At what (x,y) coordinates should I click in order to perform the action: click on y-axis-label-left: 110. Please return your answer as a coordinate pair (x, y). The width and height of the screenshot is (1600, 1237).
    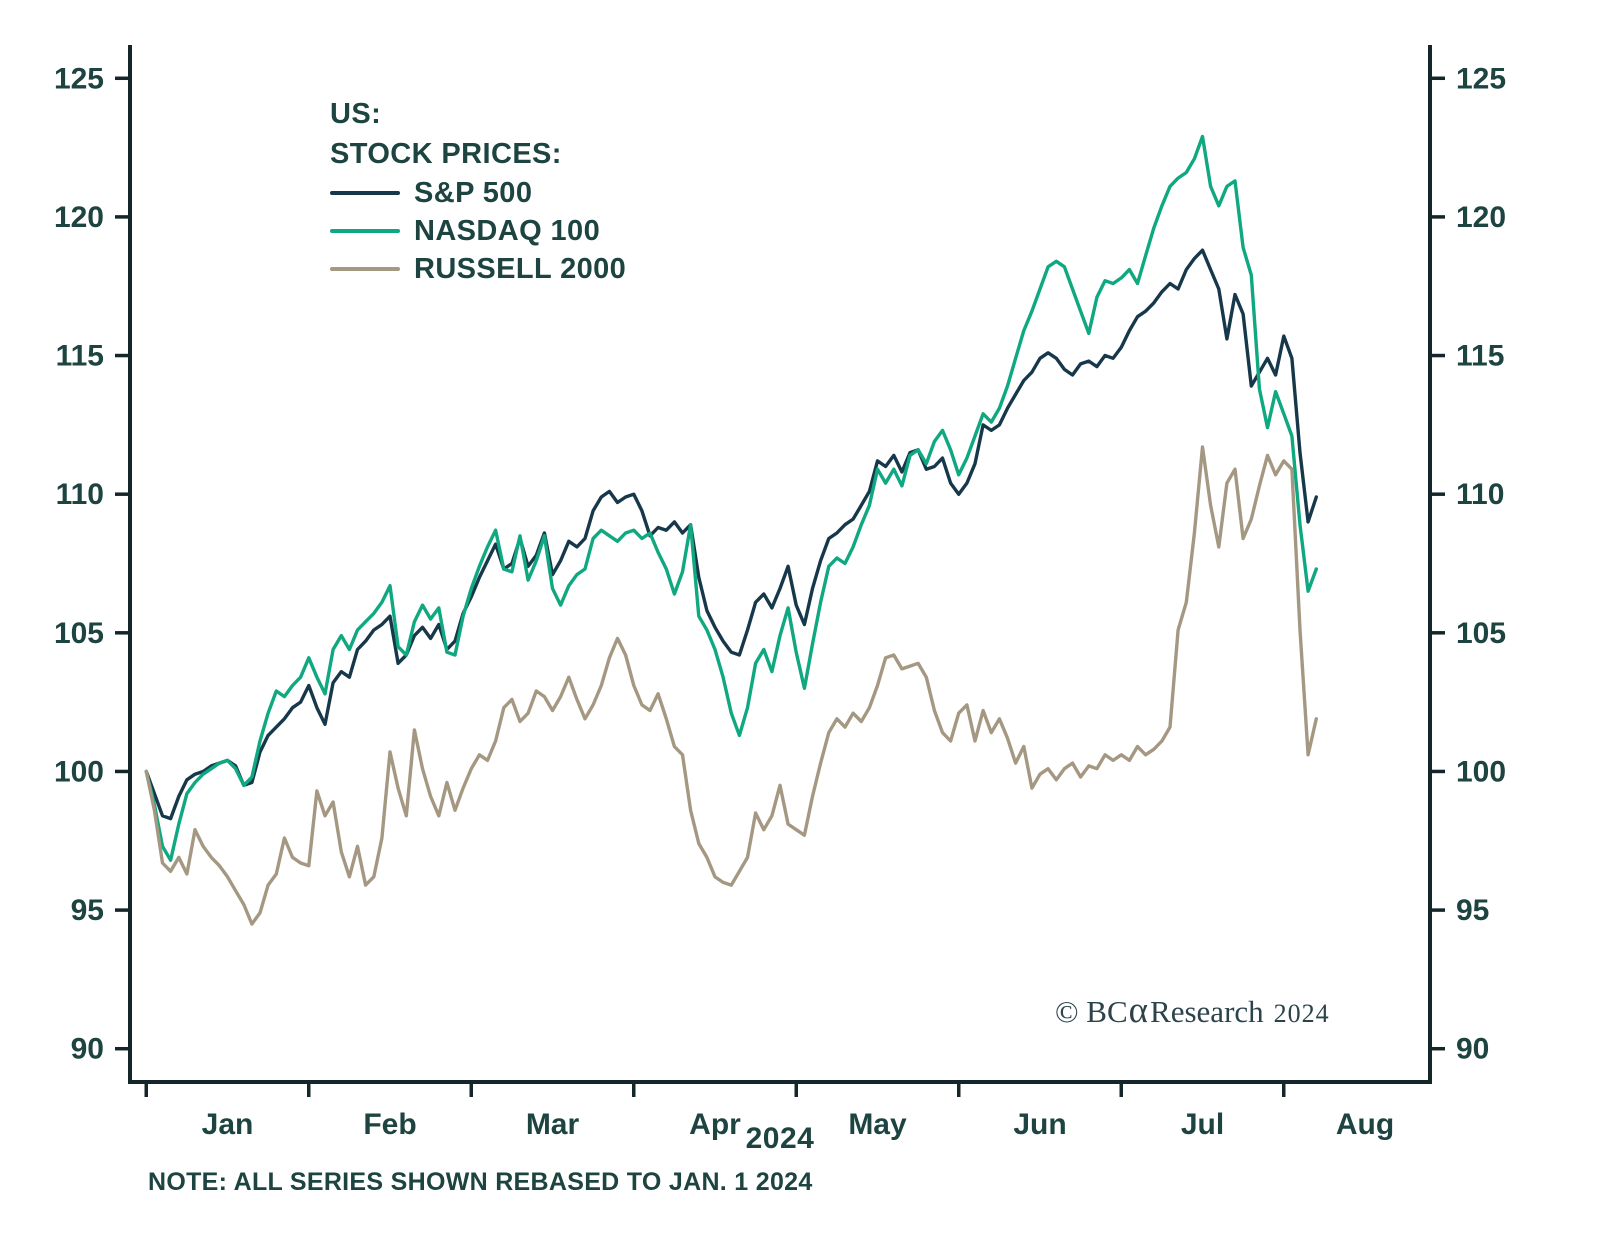
    Looking at the image, I should click on (80, 494).